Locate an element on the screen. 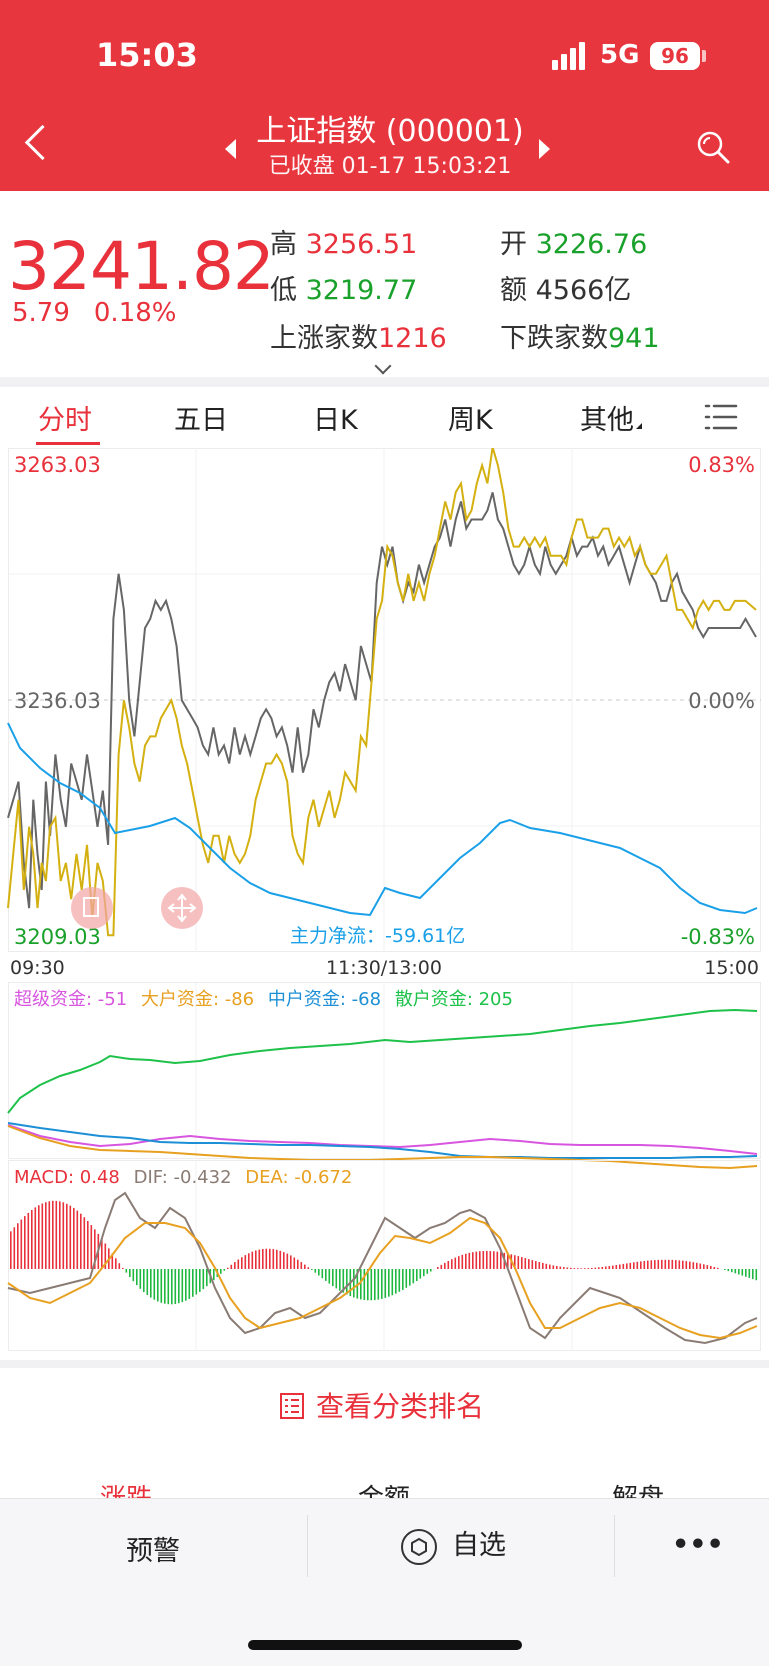 This screenshot has height=1666, width=769. move-icon is located at coordinates (182, 908).